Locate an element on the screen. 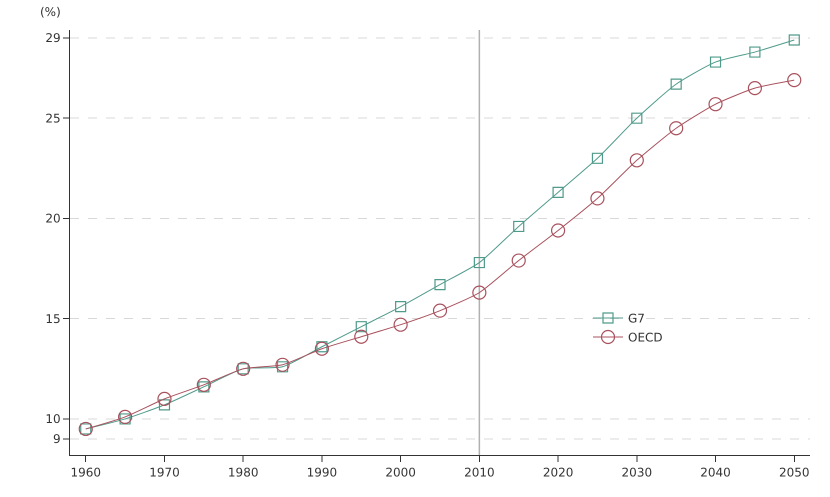 This screenshot has width=830, height=497. x-tick-label: 1980 is located at coordinates (243, 472).